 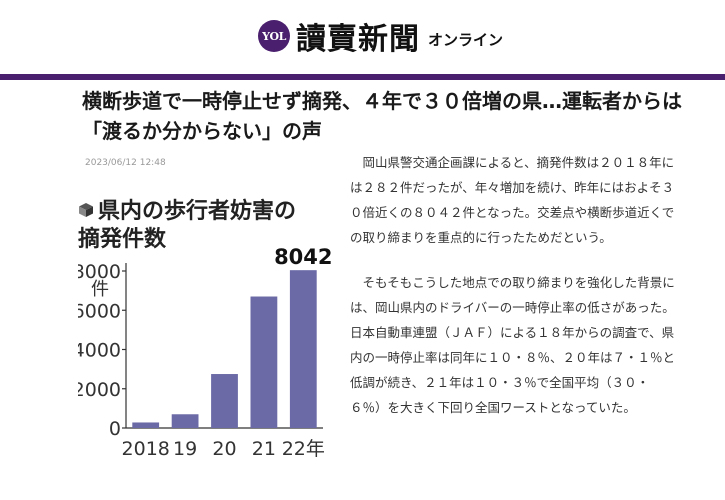 What do you see at coordinates (99, 311) in the screenshot?
I see `y-tick-label: 6000` at bounding box center [99, 311].